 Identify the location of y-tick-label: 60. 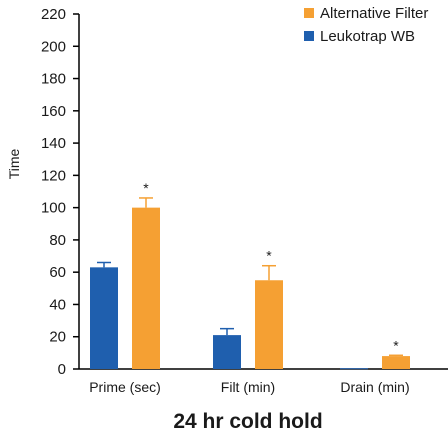
(57, 272).